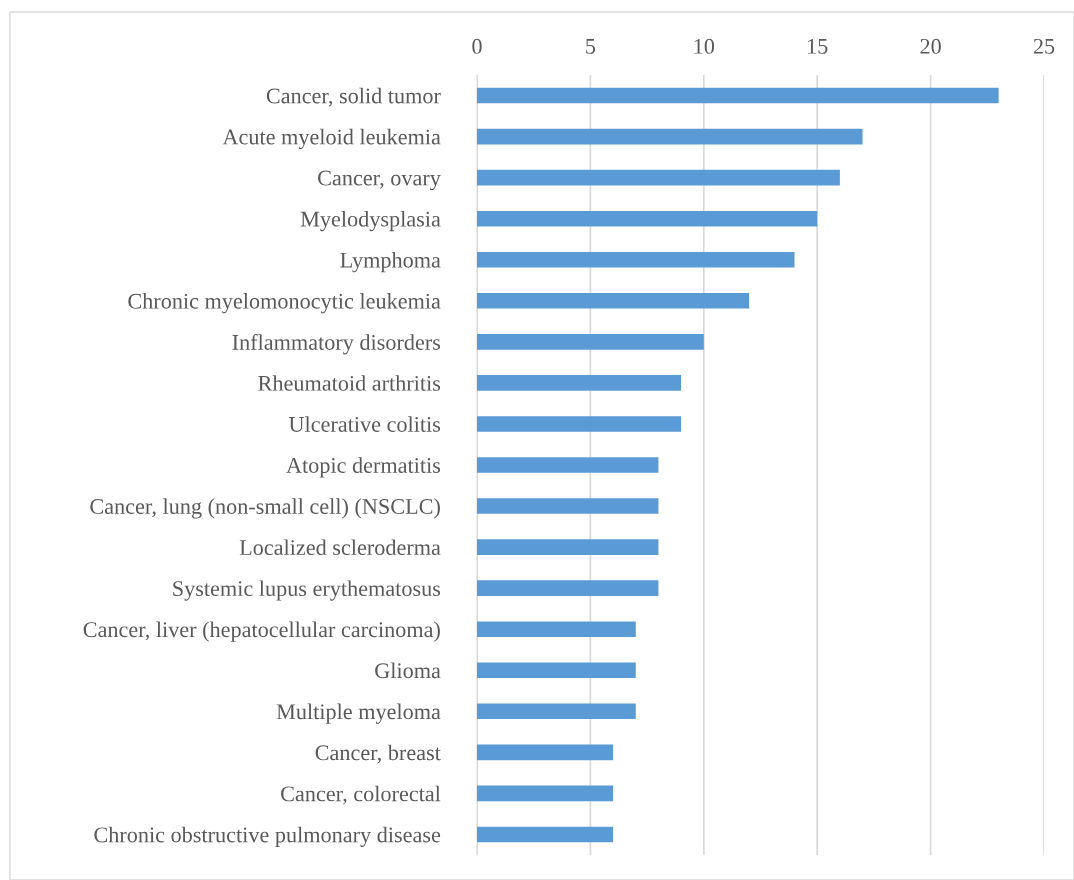 Image resolution: width=1074 pixels, height=880 pixels. I want to click on x-tick-label: 0, so click(477, 46).